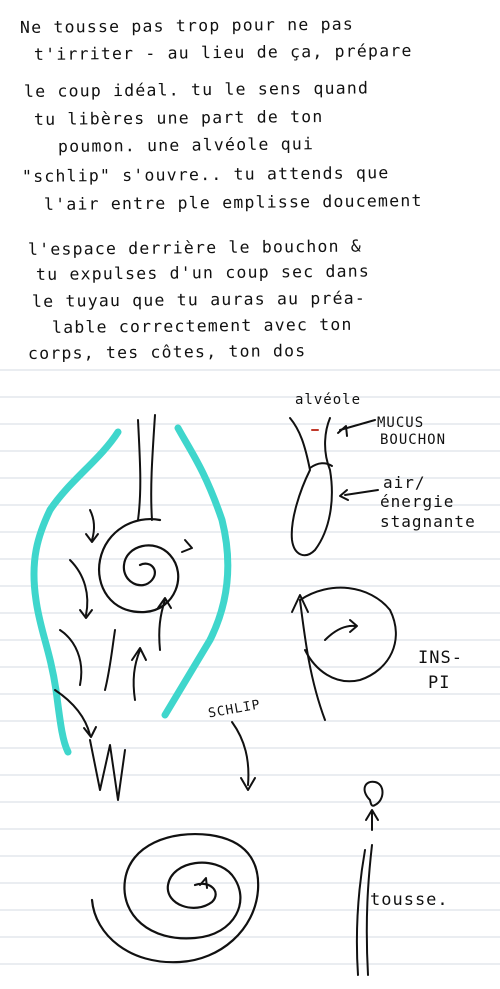 This screenshot has width=500, height=989. What do you see at coordinates (401, 423) in the screenshot?
I see `label-mucus: MUCUS` at bounding box center [401, 423].